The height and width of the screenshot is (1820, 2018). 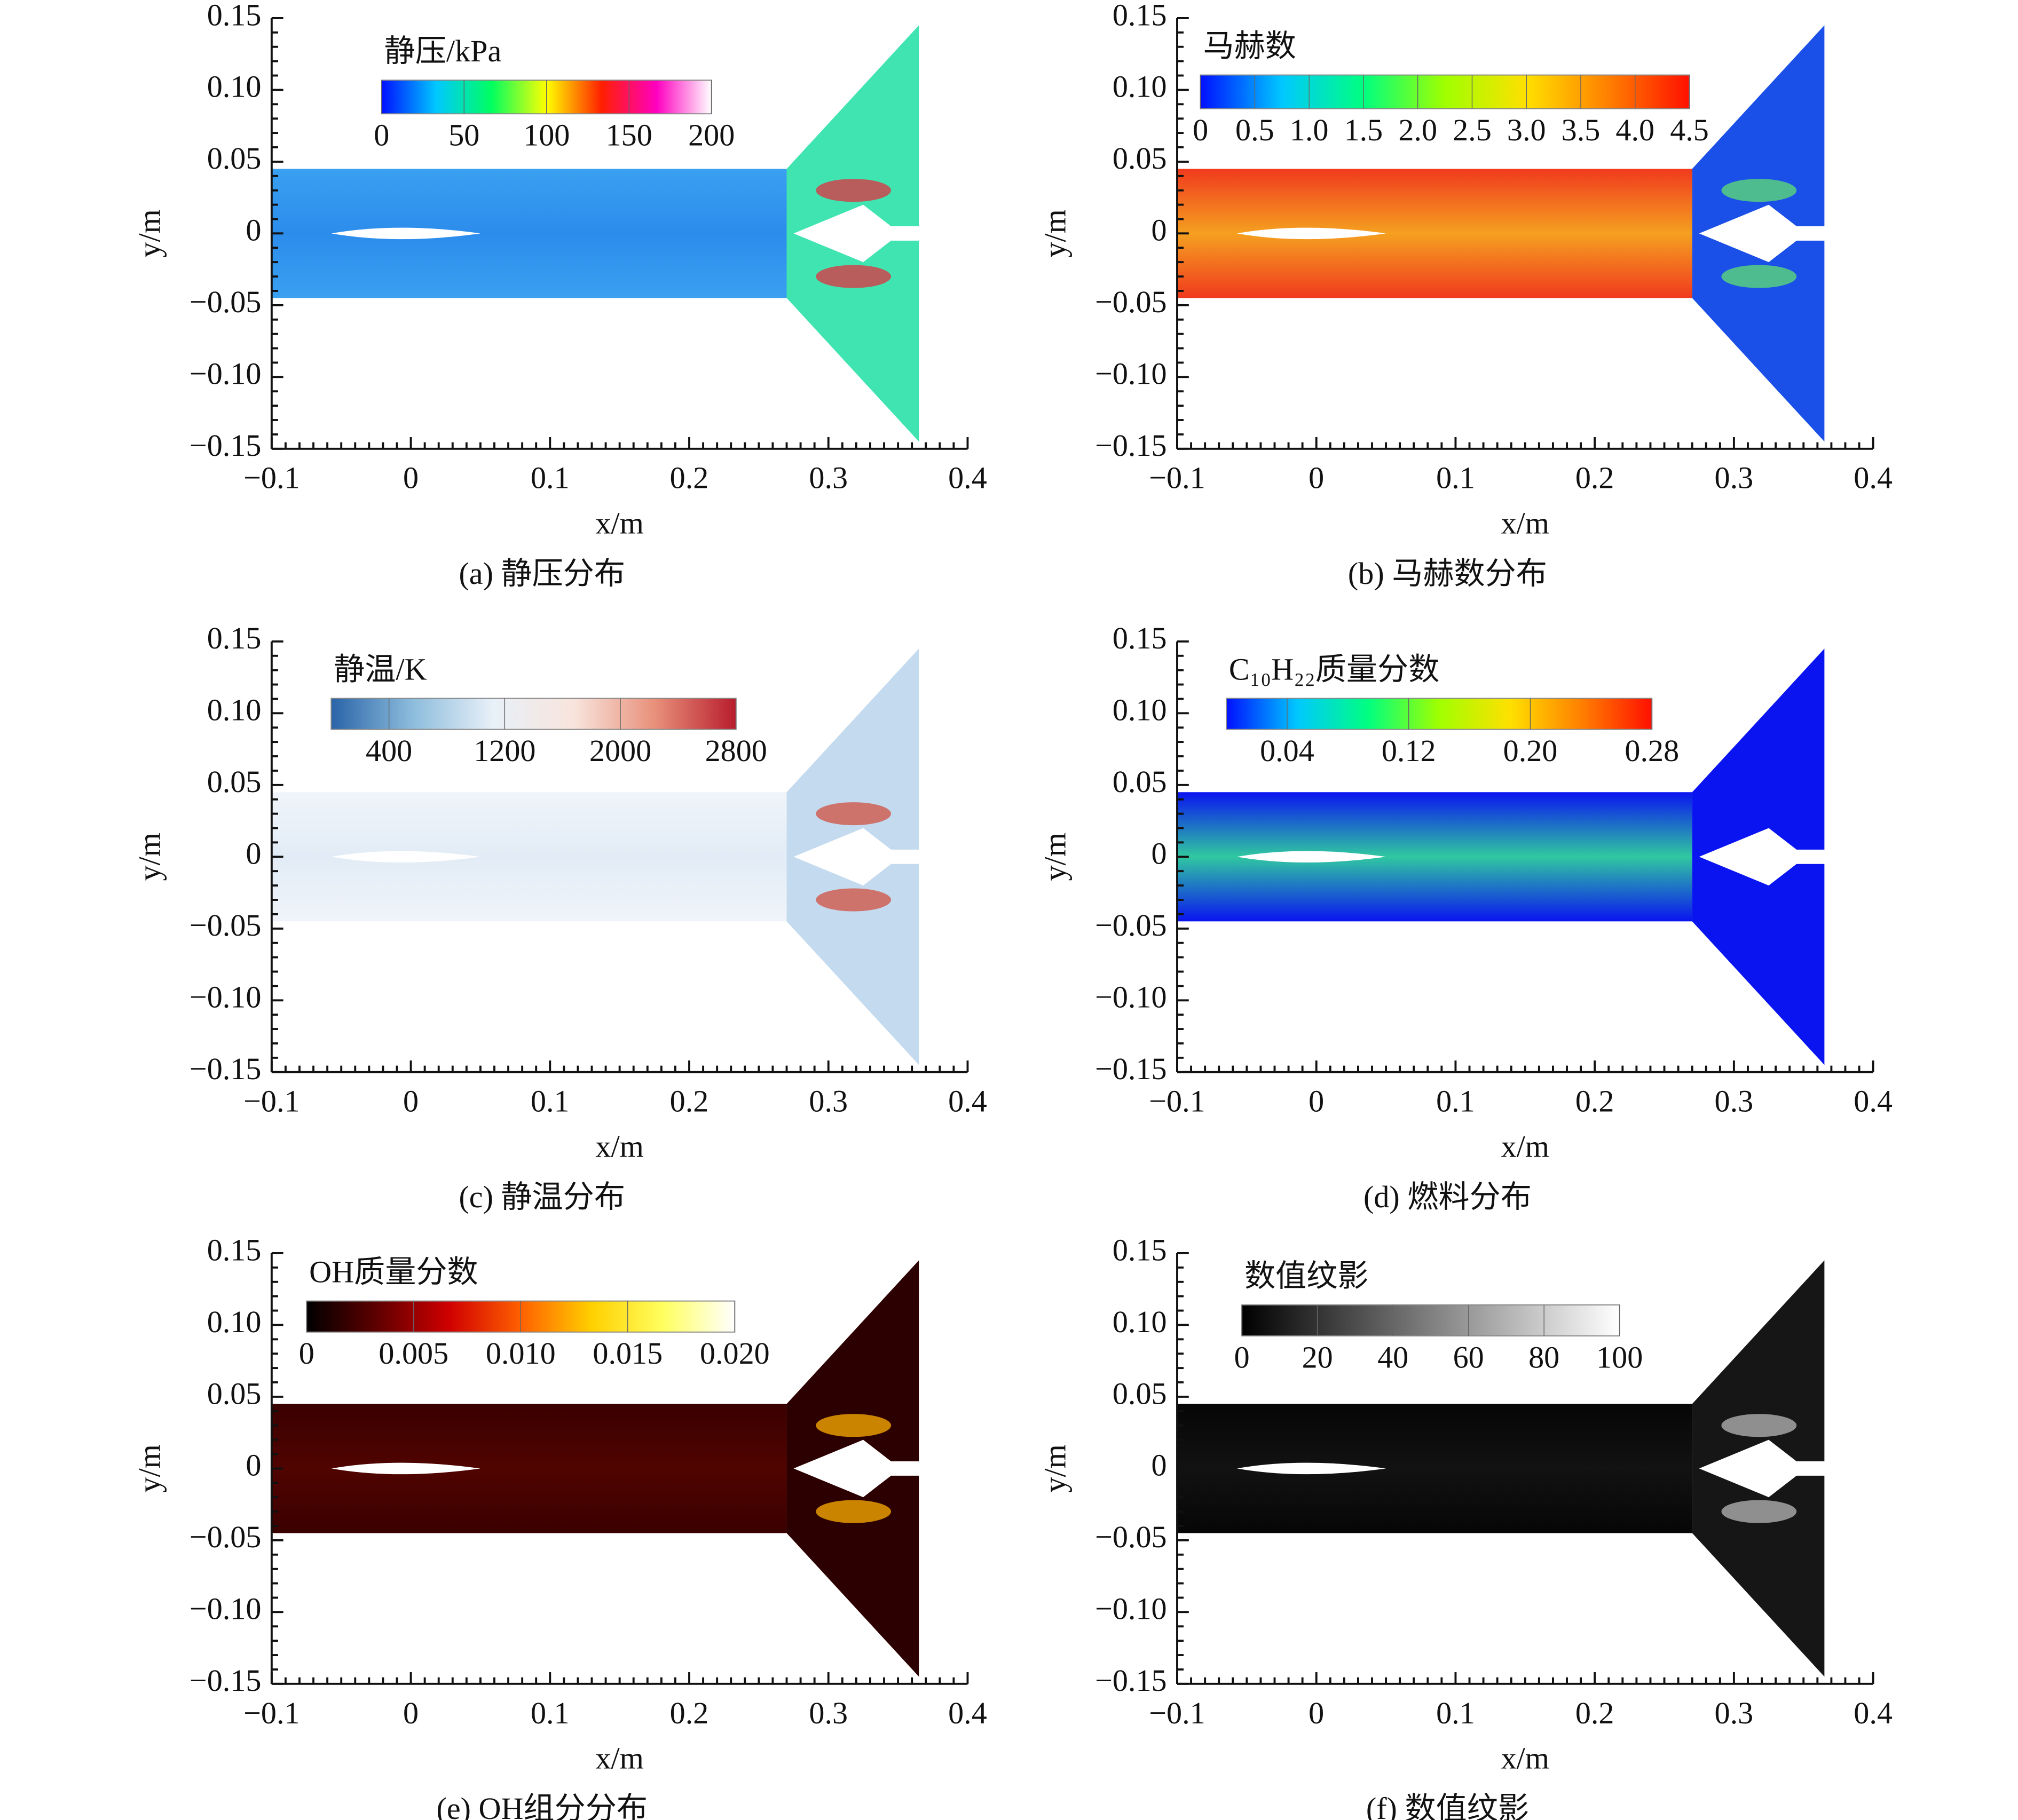 I want to click on colorbar-tick-label: 3.0, so click(x=1526, y=130).